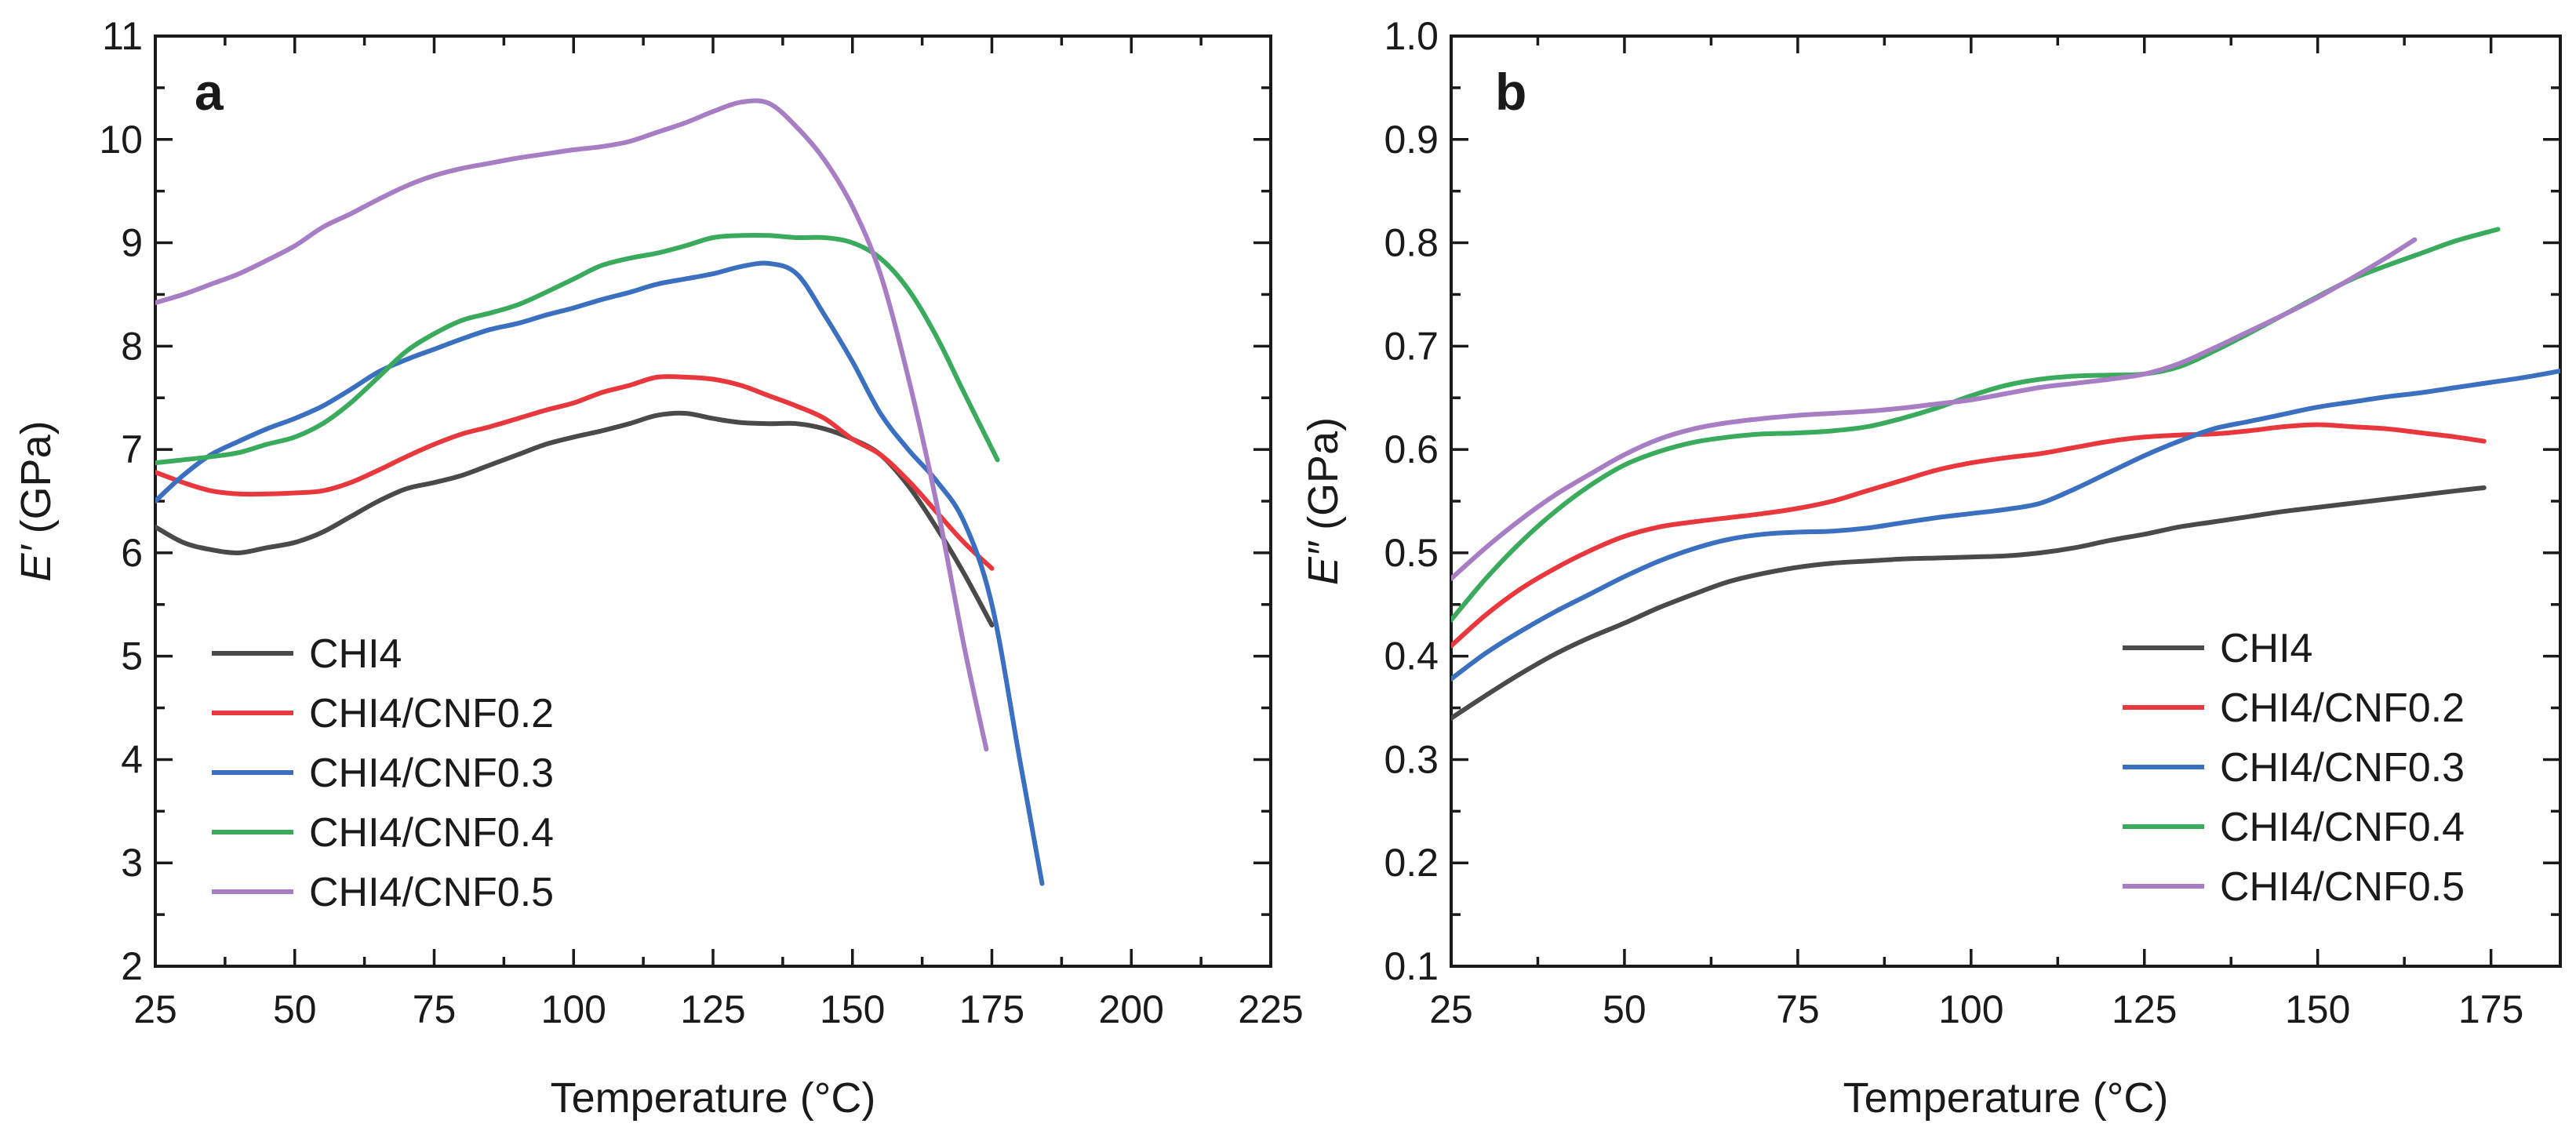  Describe the element at coordinates (132, 759) in the screenshot. I see `y-tick-label: 4` at that location.